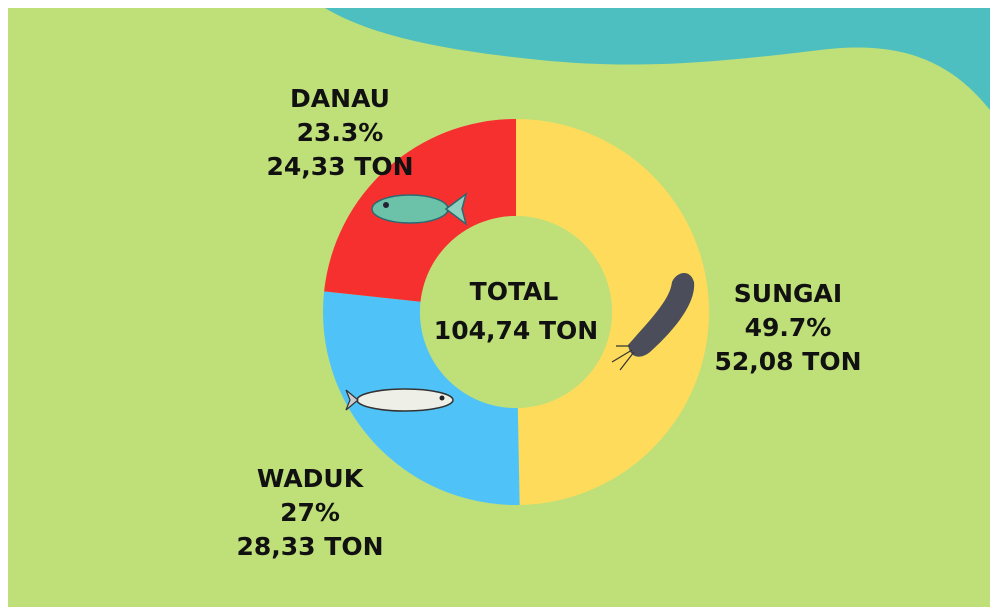 Image resolution: width=997 pixels, height=615 pixels. Describe the element at coordinates (787, 361) in the screenshot. I see `amount-label: 52,08 TON` at that location.